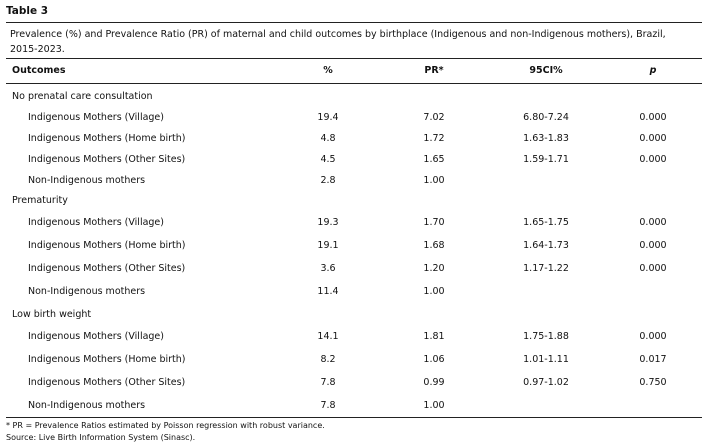 This screenshot has width=708, height=445. What do you see at coordinates (434, 245) in the screenshot?
I see `pr-cell: 1.68` at bounding box center [434, 245].